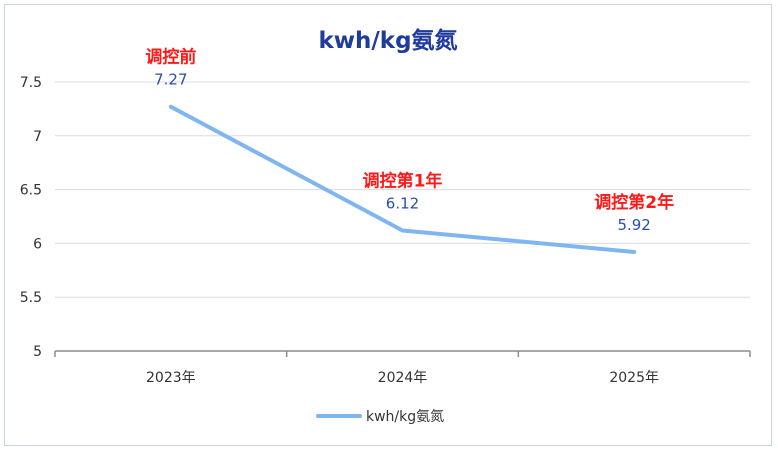 Image resolution: width=778 pixels, height=452 pixels. What do you see at coordinates (405, 417) in the screenshot?
I see `legend-label: kwh/kg氨氮` at bounding box center [405, 417].